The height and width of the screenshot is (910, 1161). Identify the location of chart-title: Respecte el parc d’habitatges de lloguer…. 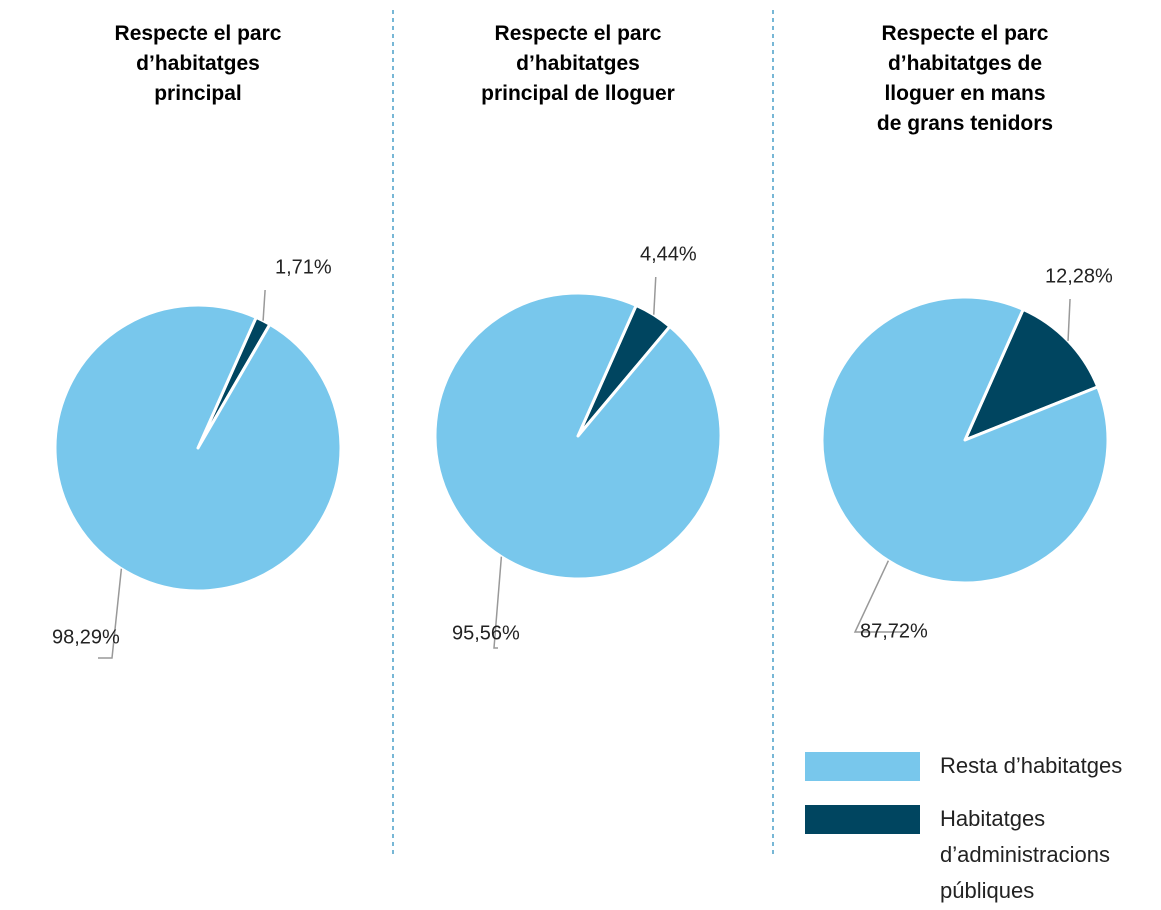
(965, 78).